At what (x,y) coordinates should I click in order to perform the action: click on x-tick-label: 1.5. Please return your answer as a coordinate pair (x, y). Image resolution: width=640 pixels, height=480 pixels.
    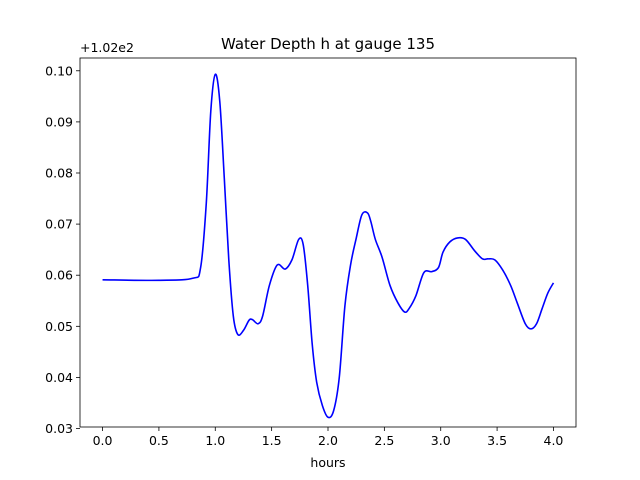
    Looking at the image, I should click on (272, 440).